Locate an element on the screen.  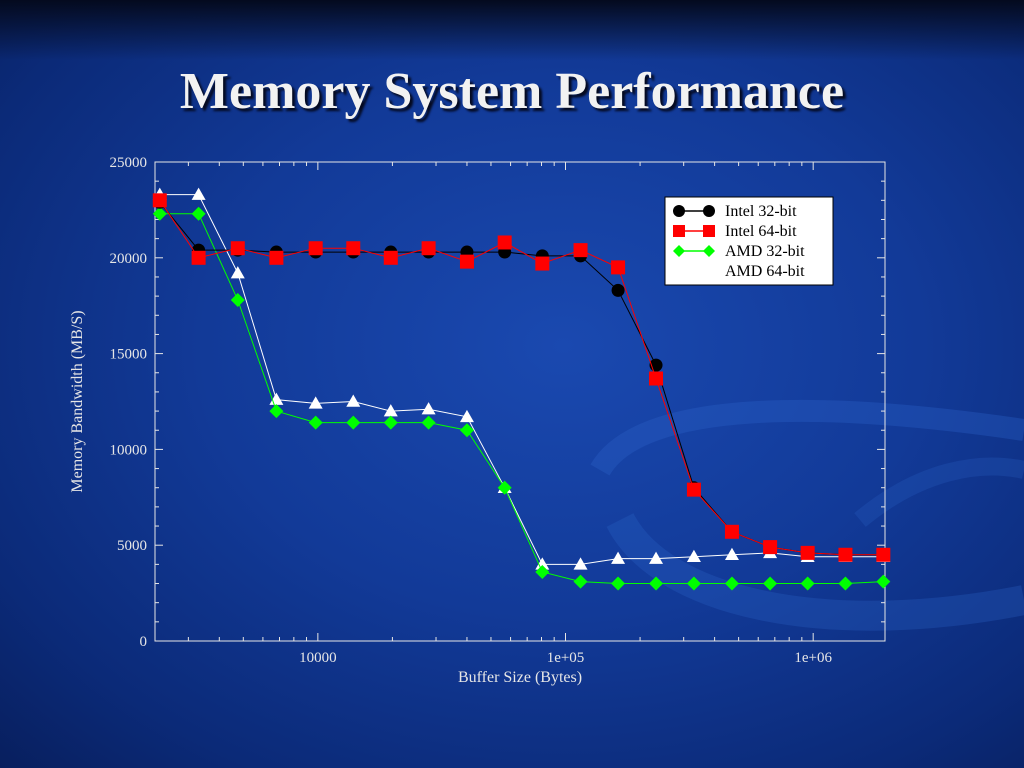
legend-label: Intel 32-bit is located at coordinates (761, 211).